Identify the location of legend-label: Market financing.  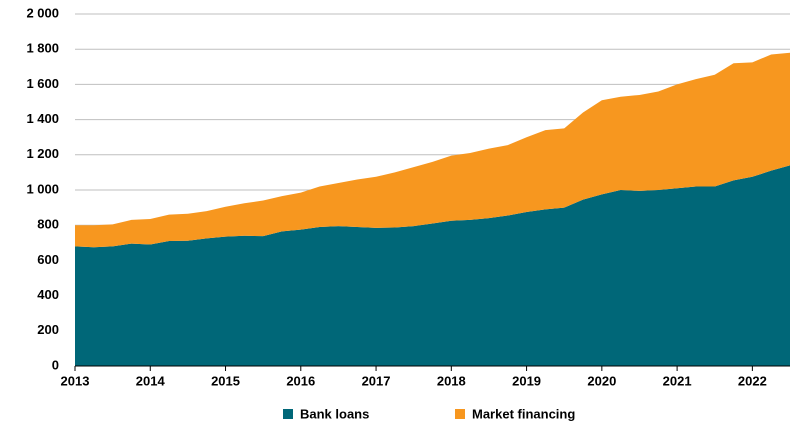
(523, 413).